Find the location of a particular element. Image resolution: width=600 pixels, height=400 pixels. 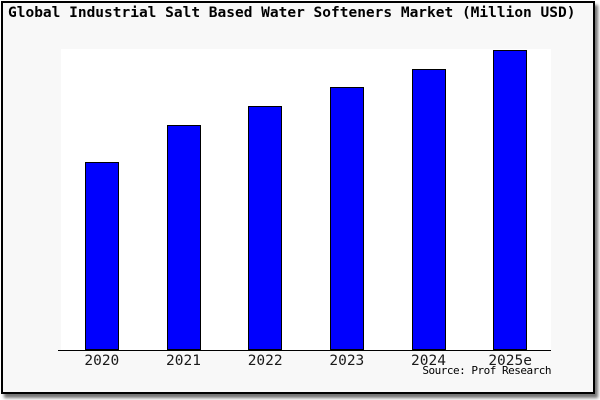

x-tick-label-2024: 2024 is located at coordinates (428, 361).